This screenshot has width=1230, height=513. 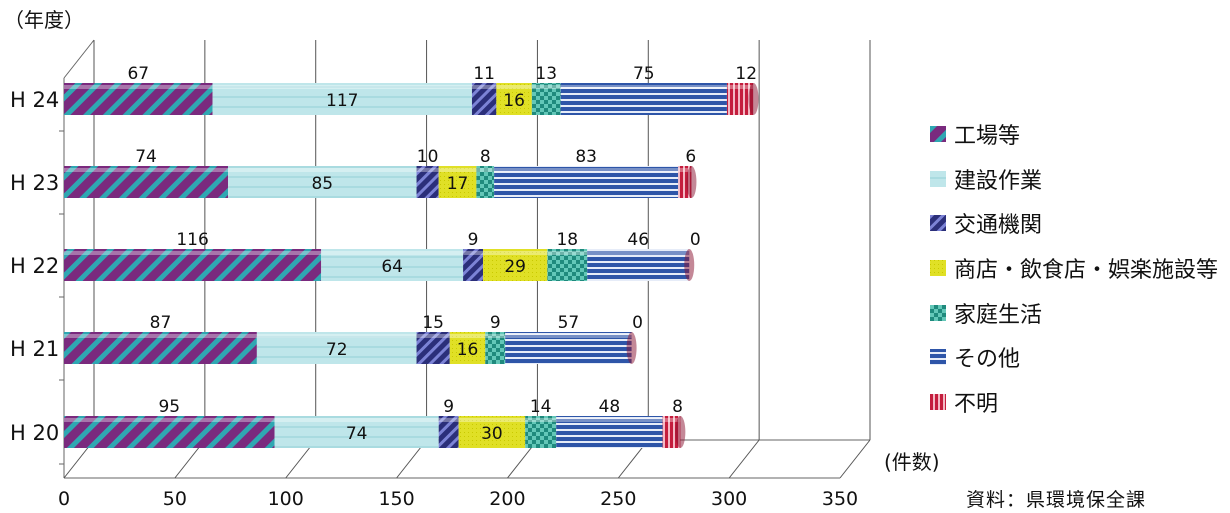 What do you see at coordinates (64, 499) in the screenshot?
I see `x-tick-label: 0` at bounding box center [64, 499].